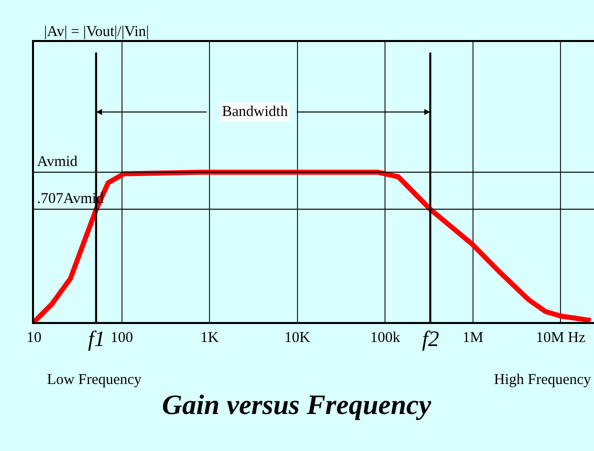  Describe the element at coordinates (94, 380) in the screenshot. I see `text: Low Frequency` at that location.